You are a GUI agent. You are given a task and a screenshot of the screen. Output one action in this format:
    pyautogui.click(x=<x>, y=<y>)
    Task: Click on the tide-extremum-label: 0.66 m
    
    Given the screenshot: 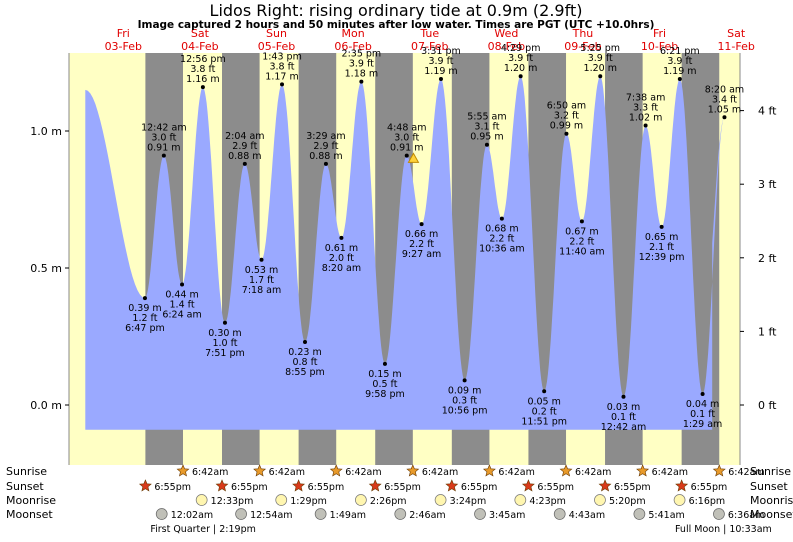 What is the action you would take?
    pyautogui.click(x=421, y=234)
    